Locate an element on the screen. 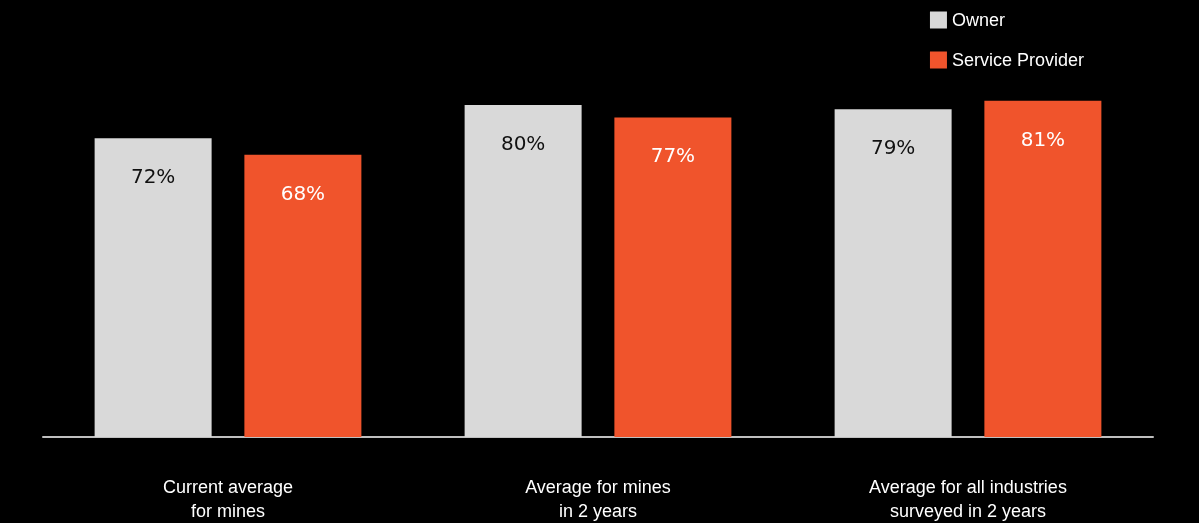 The width and height of the screenshot is (1199, 523). data-label: 81% is located at coordinates (1043, 138).